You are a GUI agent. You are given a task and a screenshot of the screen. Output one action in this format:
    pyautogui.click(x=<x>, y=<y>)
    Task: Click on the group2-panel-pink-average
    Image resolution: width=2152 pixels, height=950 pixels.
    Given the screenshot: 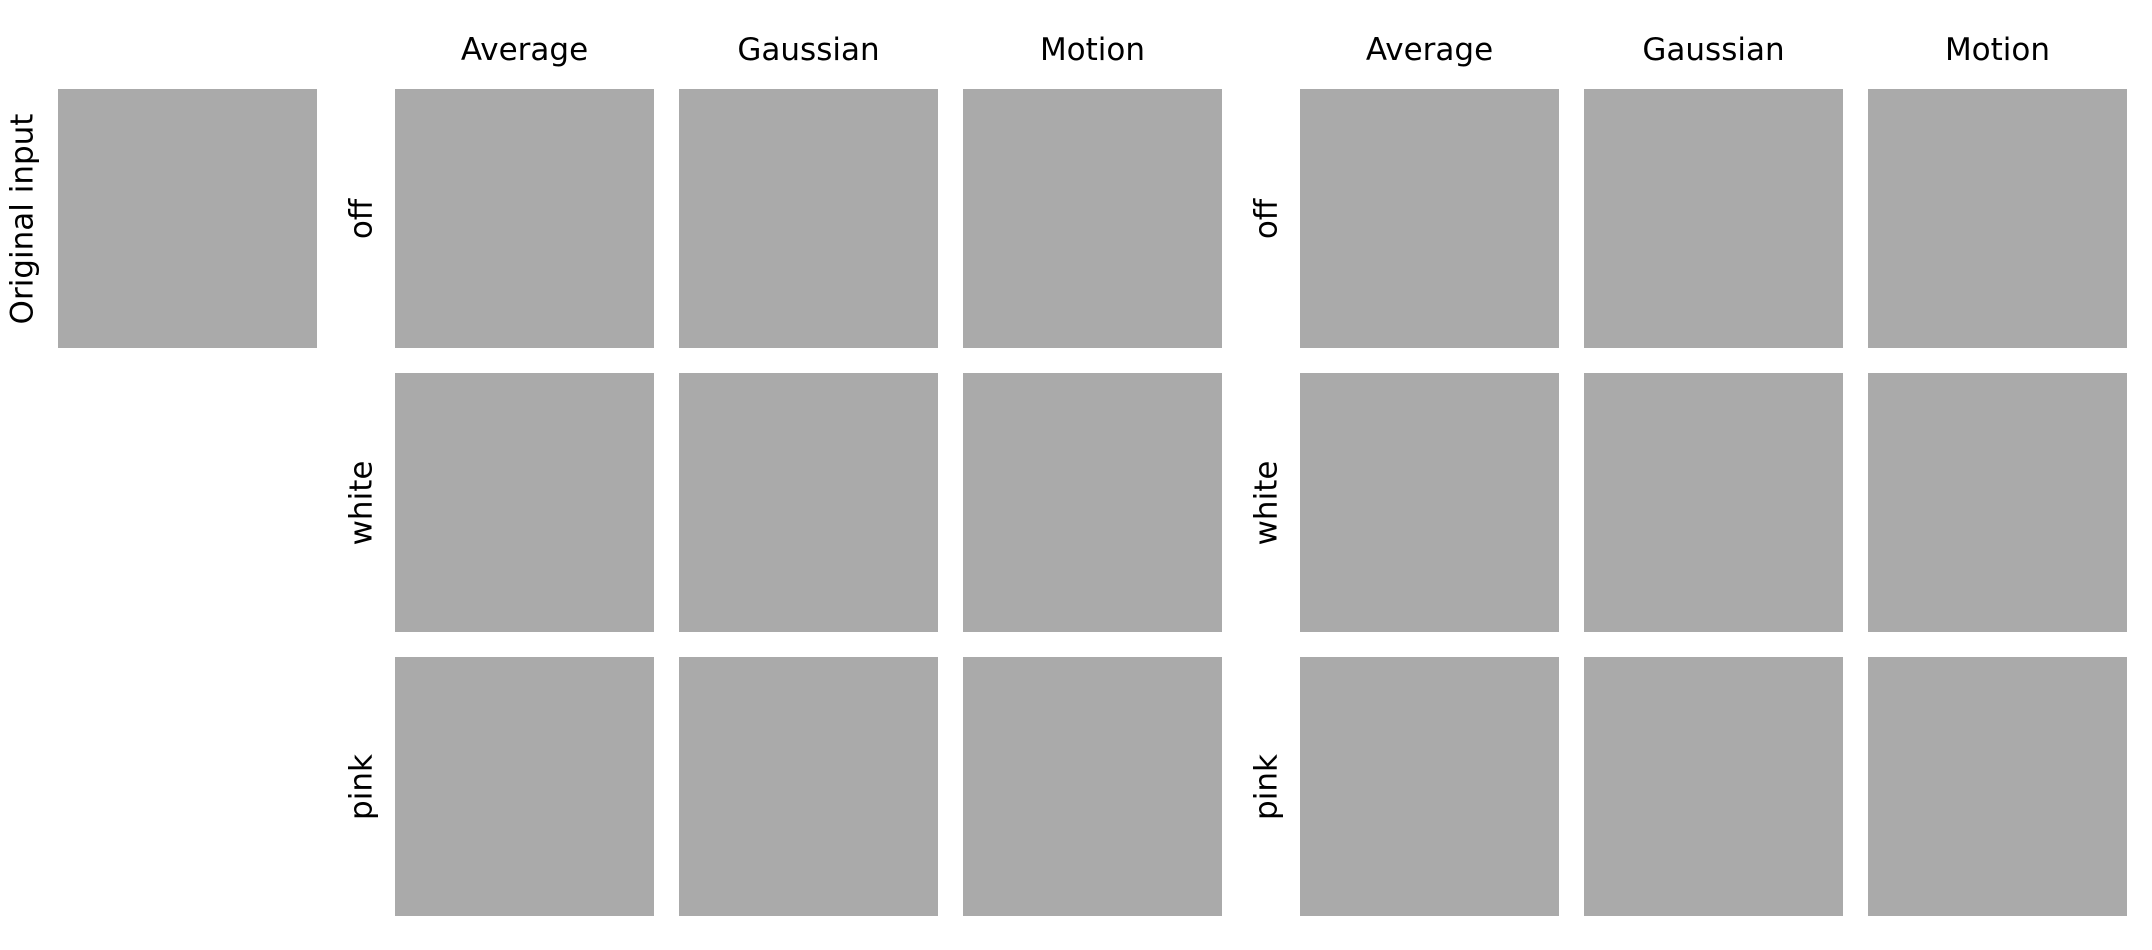 What is the action you would take?
    pyautogui.click(x=1429, y=786)
    